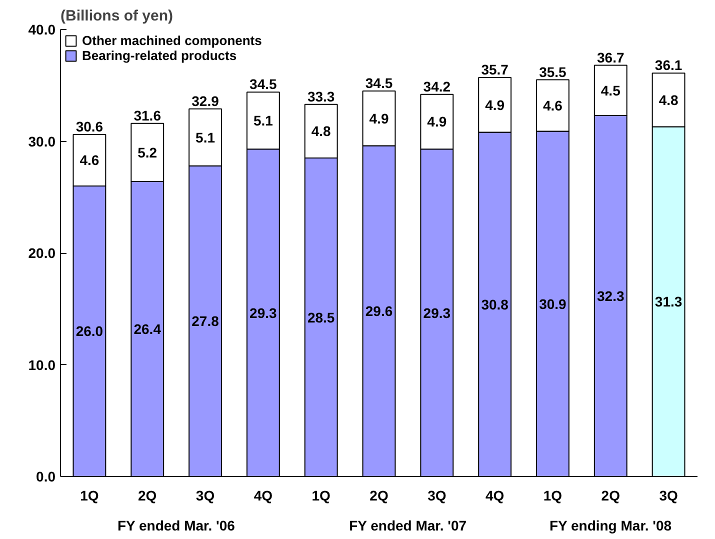  Describe the element at coordinates (42, 253) in the screenshot. I see `y-tick-label: 20.0` at that location.